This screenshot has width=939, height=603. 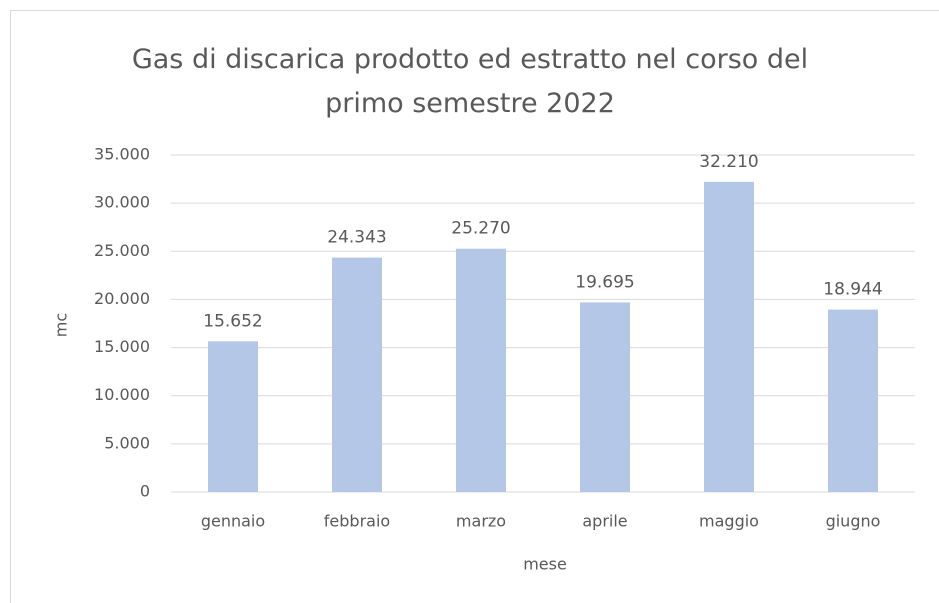 I want to click on x-tick-label: gennaio, so click(x=233, y=521).